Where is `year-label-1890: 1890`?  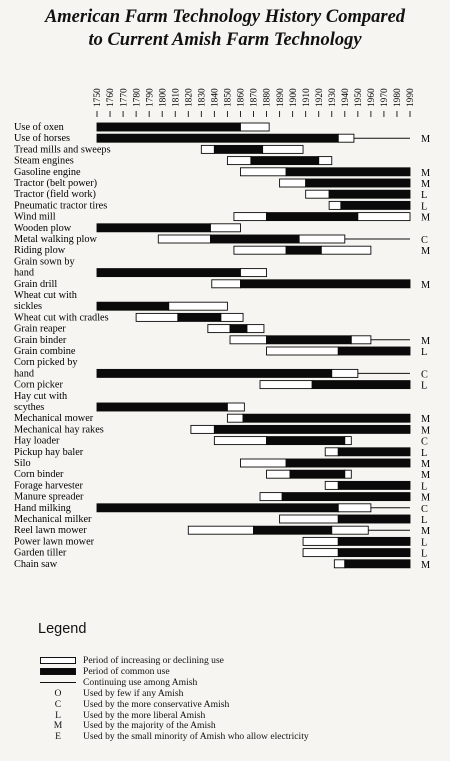 year-label-1890: 1890 is located at coordinates (281, 97).